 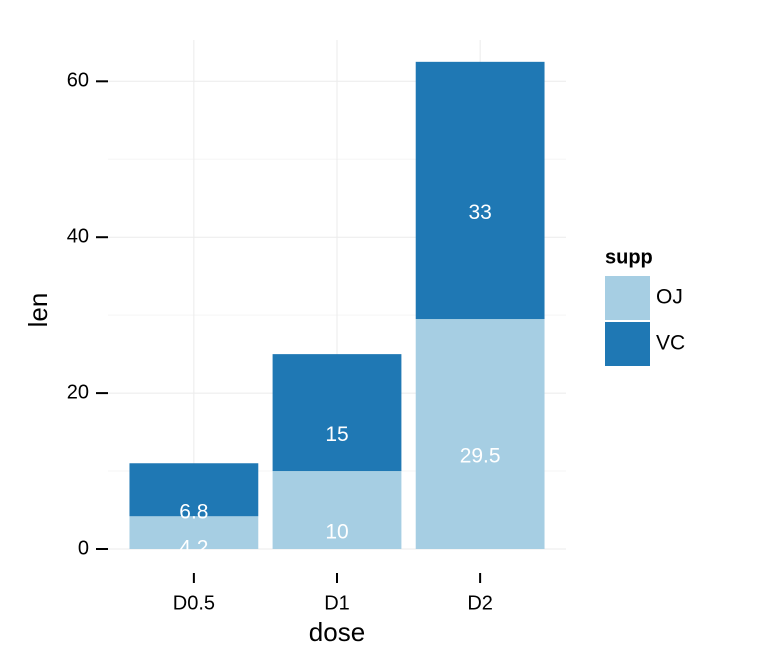 I want to click on value-label: 4.2, so click(x=193, y=548).